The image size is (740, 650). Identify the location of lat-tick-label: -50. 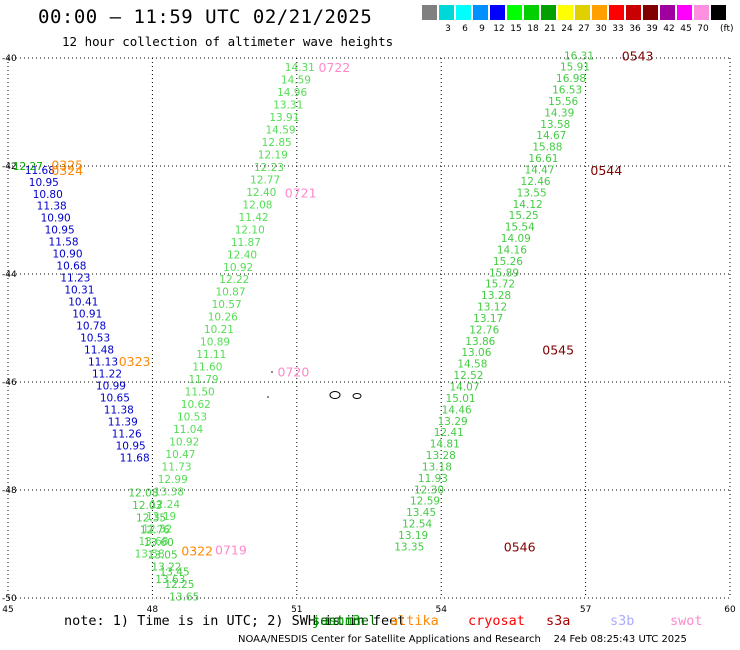
(9, 599).